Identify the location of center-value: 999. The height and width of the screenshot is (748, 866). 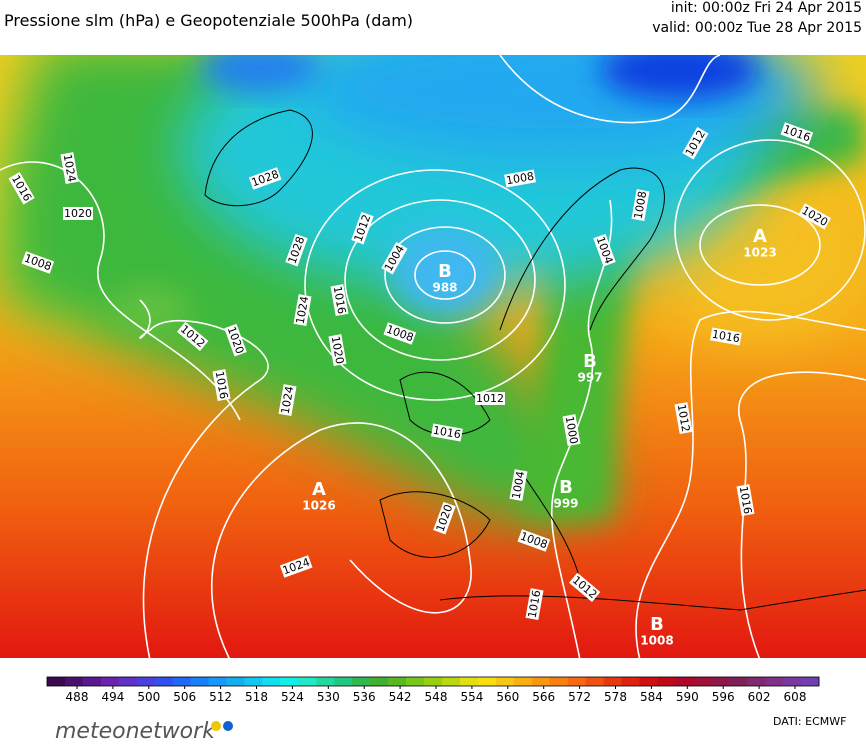
(565, 504).